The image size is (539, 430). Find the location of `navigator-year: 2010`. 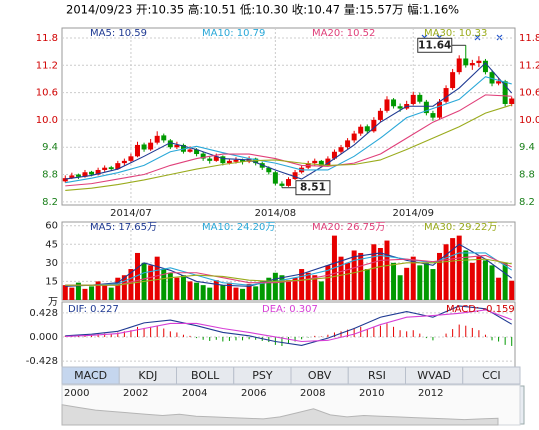

navigator-year: 2010 is located at coordinates (371, 393).